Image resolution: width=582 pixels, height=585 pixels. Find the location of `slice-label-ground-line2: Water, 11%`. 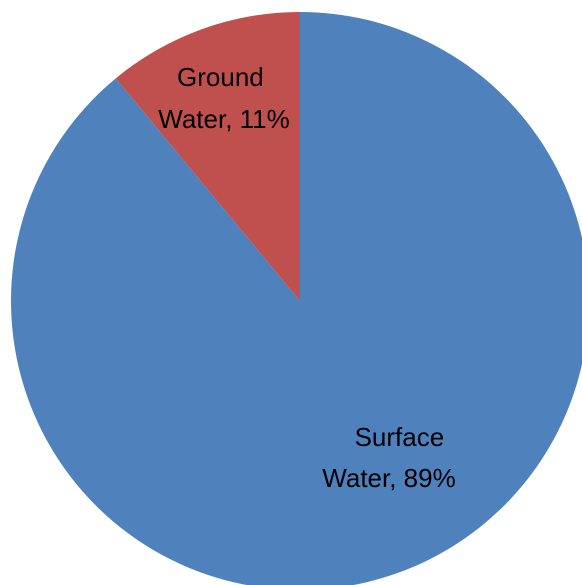

slice-label-ground-line2: Water, 11% is located at coordinates (224, 119).